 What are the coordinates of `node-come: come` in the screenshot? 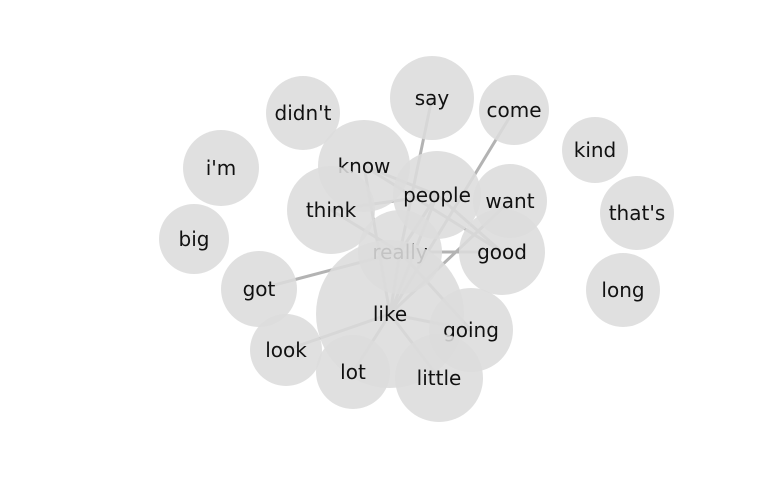 It's located at (514, 110).